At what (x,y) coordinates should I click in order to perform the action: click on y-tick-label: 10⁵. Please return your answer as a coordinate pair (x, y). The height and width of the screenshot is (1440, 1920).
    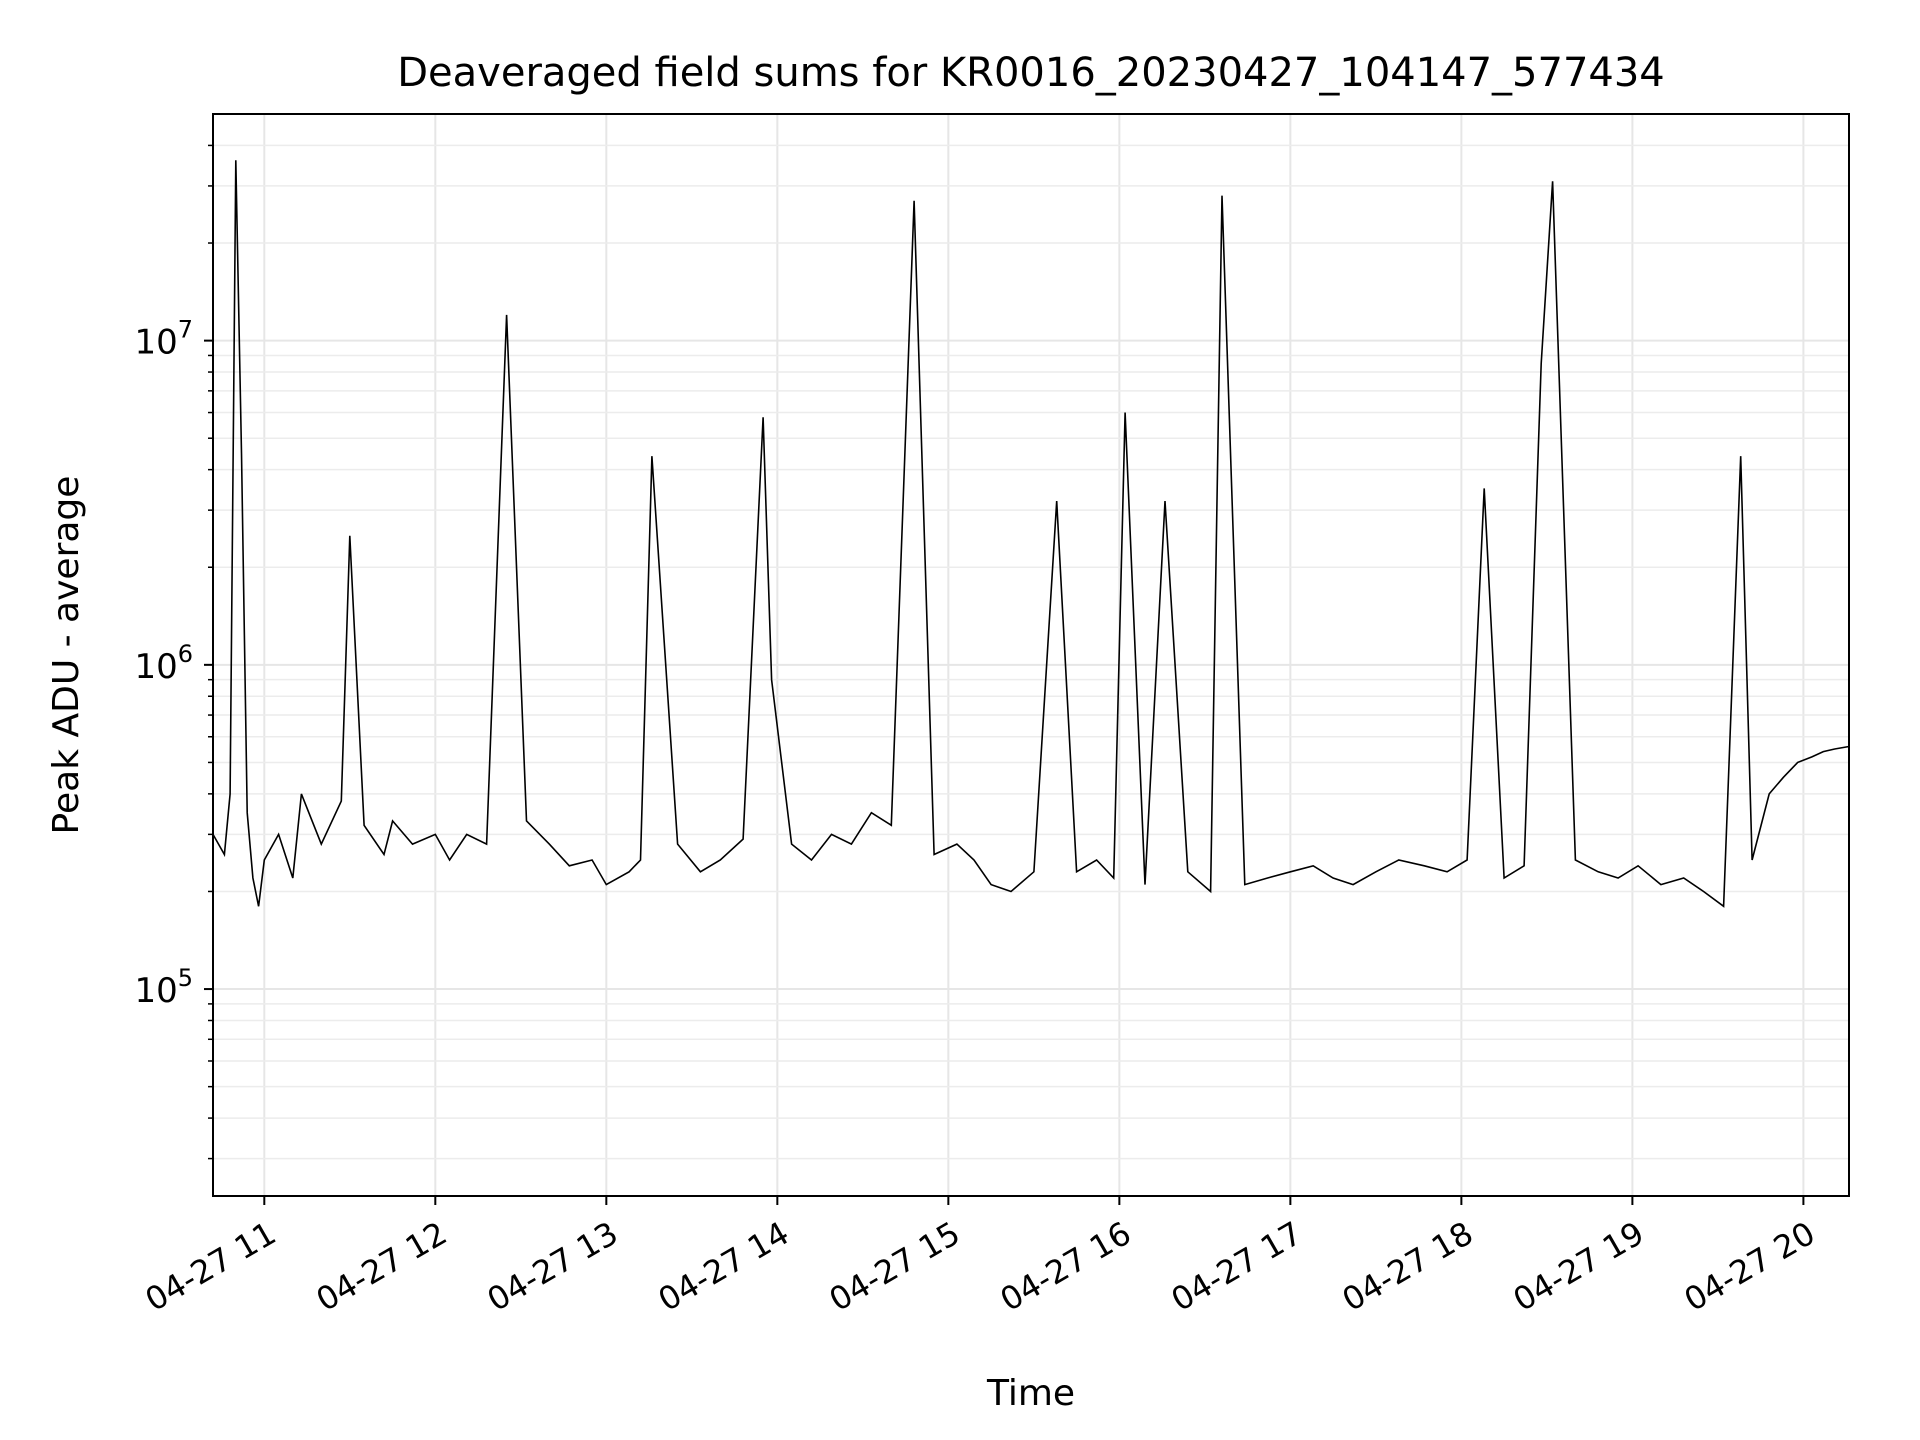
    Looking at the image, I should click on (163, 987).